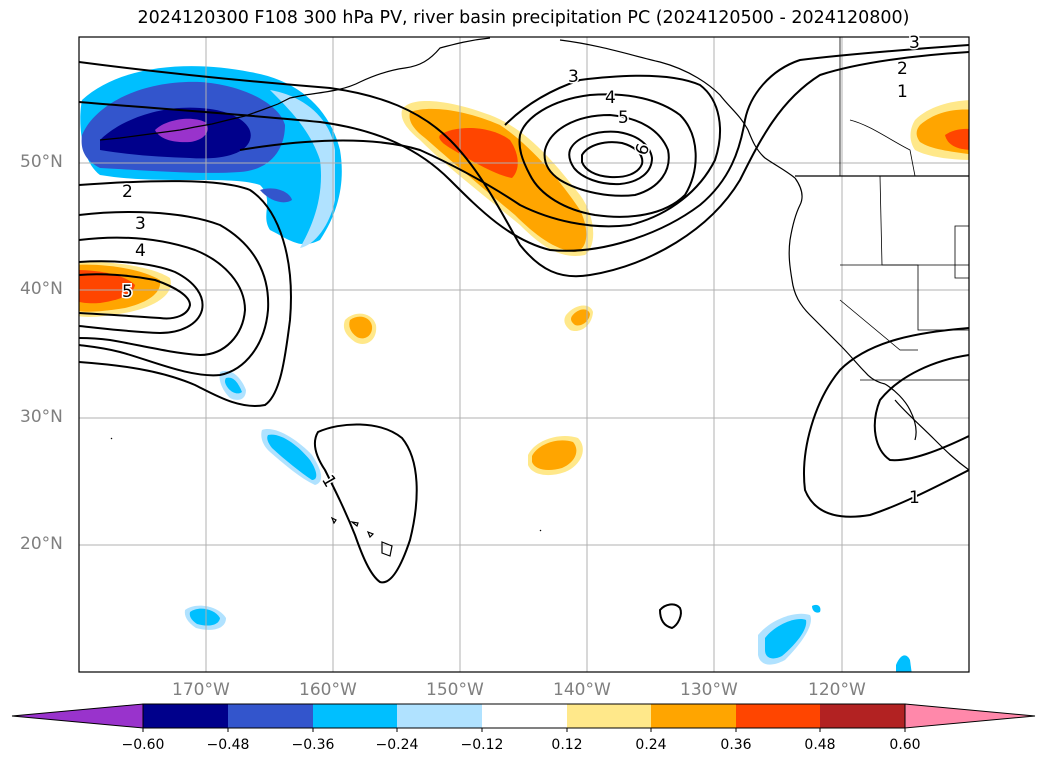  I want to click on colorbar-under-arrow, so click(77, 716).